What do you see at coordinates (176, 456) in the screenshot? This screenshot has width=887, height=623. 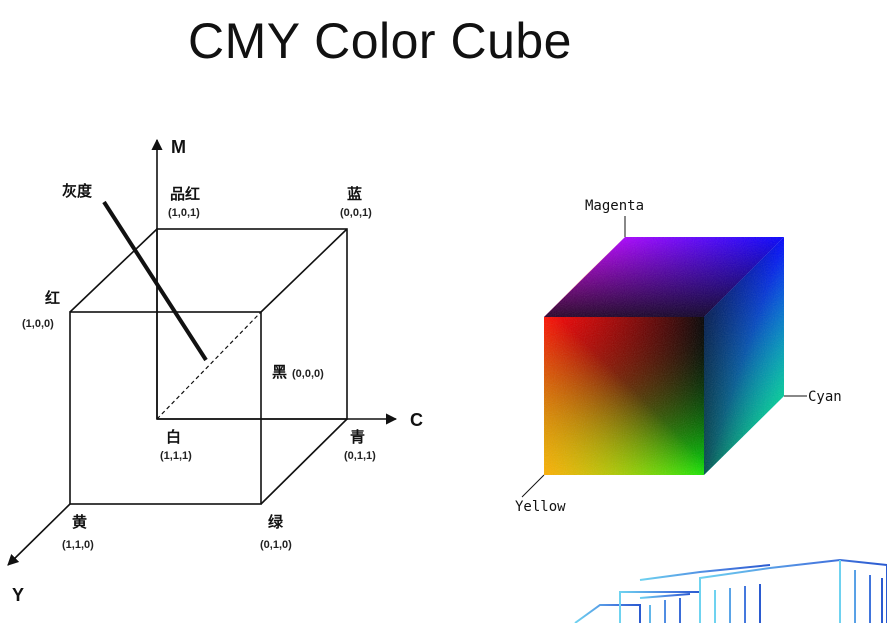 I see `vertex-white-coord: (1,1,1)` at bounding box center [176, 456].